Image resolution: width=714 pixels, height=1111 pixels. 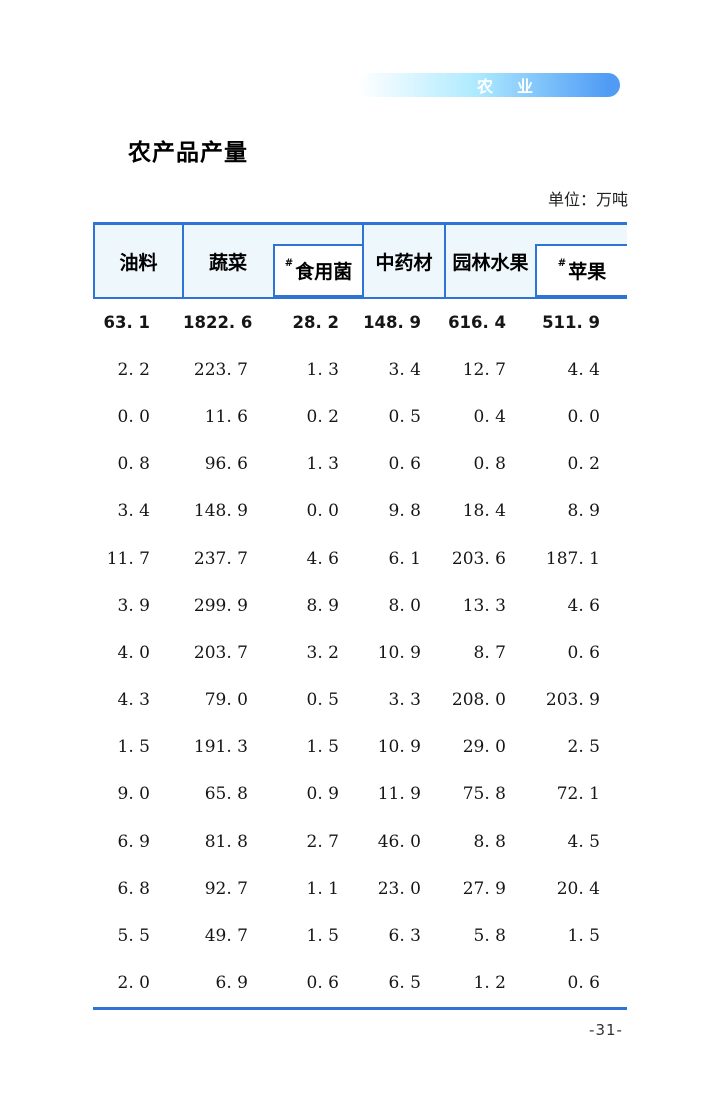 What do you see at coordinates (226, 700) in the screenshot?
I see `table-cell: 79. 0` at bounding box center [226, 700].